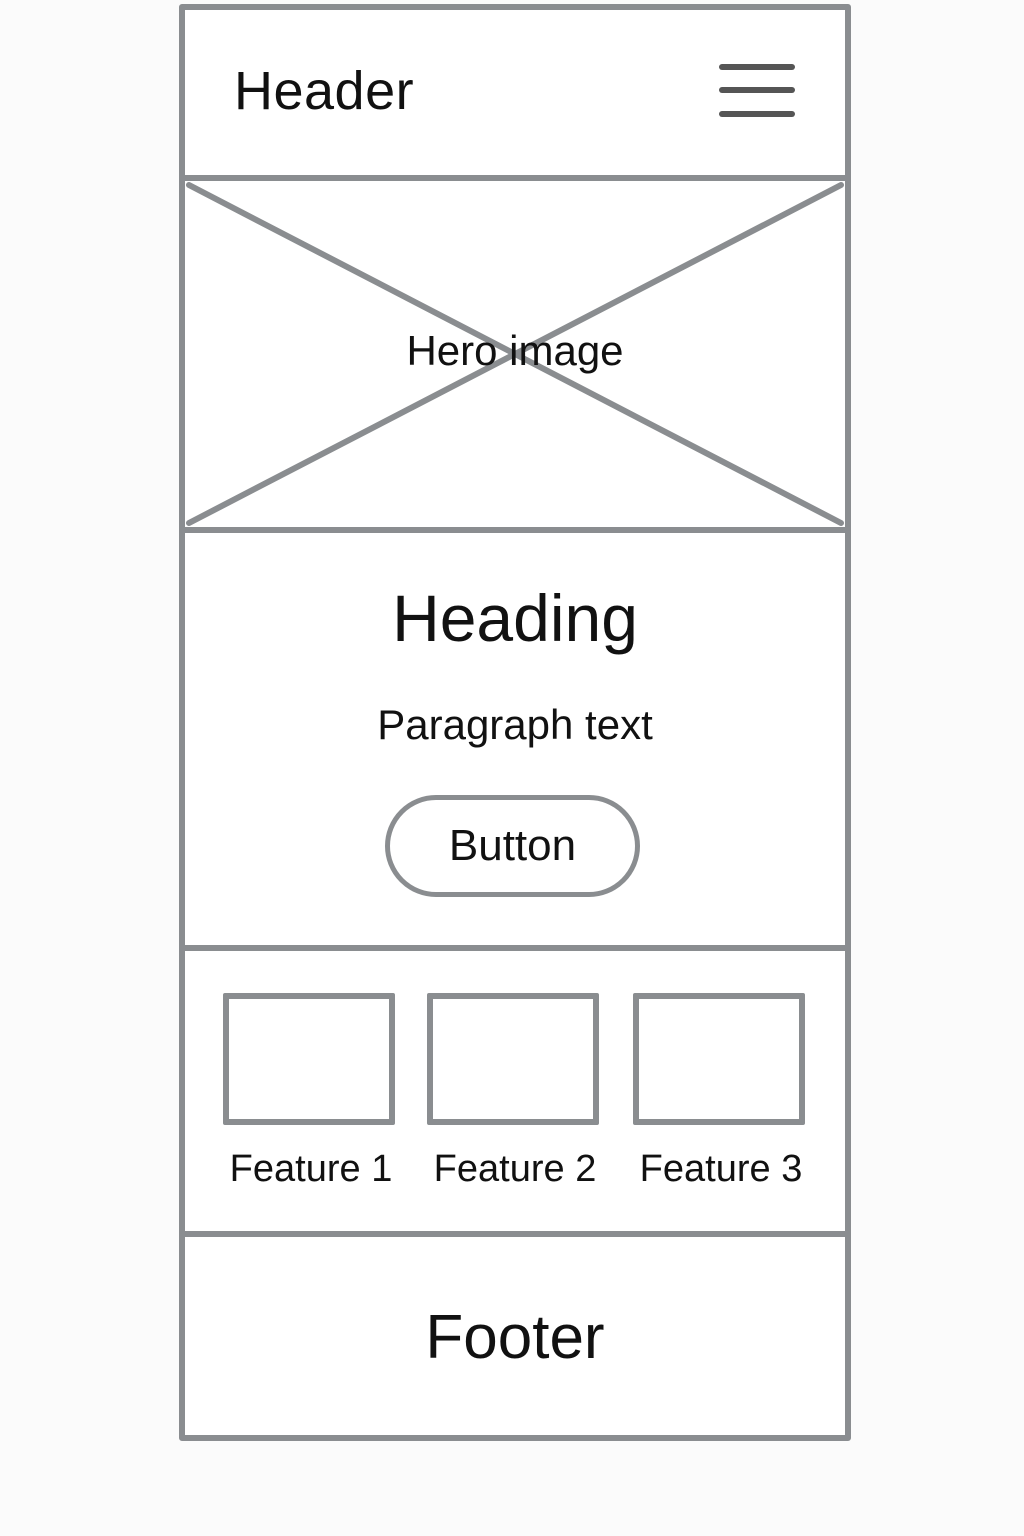  Describe the element at coordinates (515, 350) in the screenshot. I see `hero-image-label: Hero image` at that location.